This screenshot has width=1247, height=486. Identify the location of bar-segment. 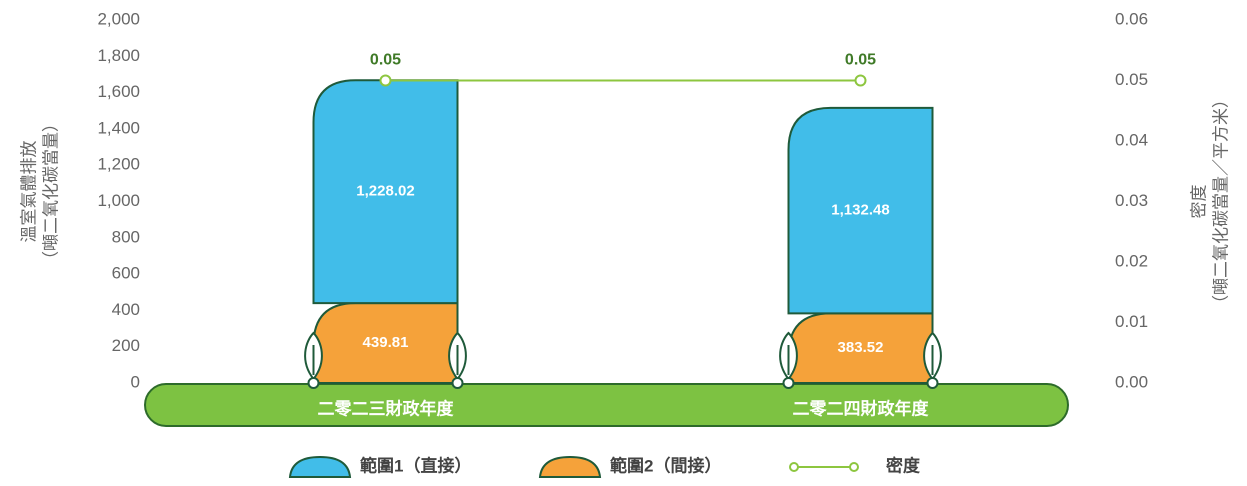
(860, 210).